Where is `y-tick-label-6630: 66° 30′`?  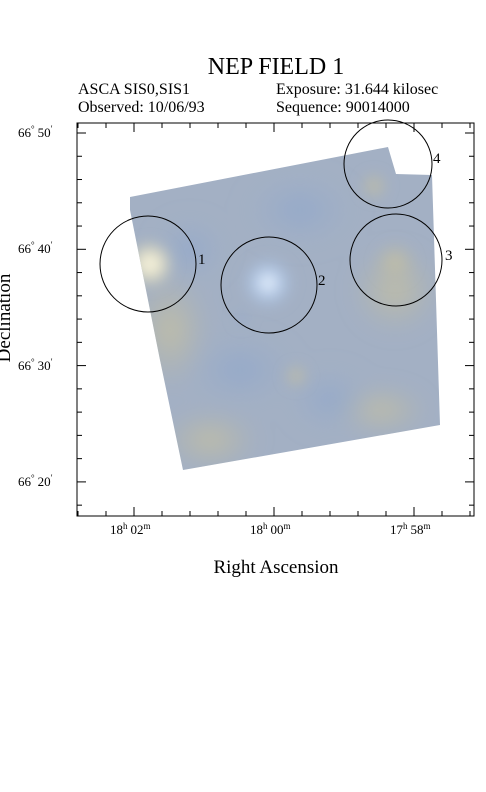
y-tick-label-6630: 66° 30′ is located at coordinates (35, 365).